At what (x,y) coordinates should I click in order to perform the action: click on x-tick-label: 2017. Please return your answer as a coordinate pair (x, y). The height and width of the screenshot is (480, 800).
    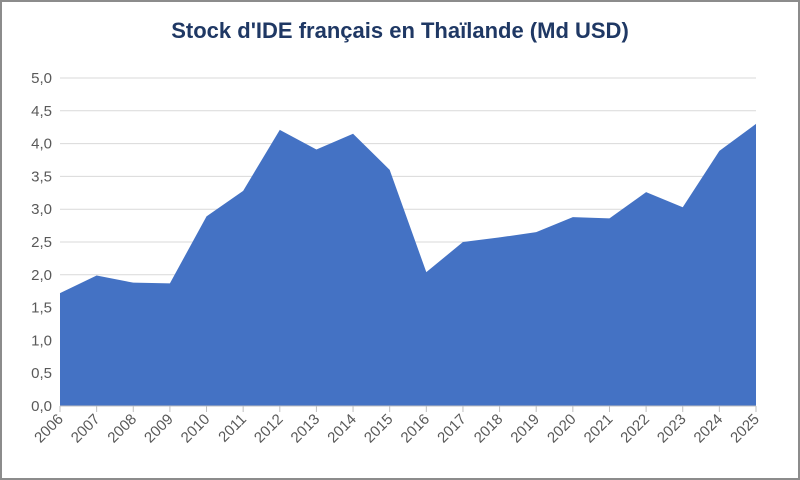
    Looking at the image, I should click on (452, 429).